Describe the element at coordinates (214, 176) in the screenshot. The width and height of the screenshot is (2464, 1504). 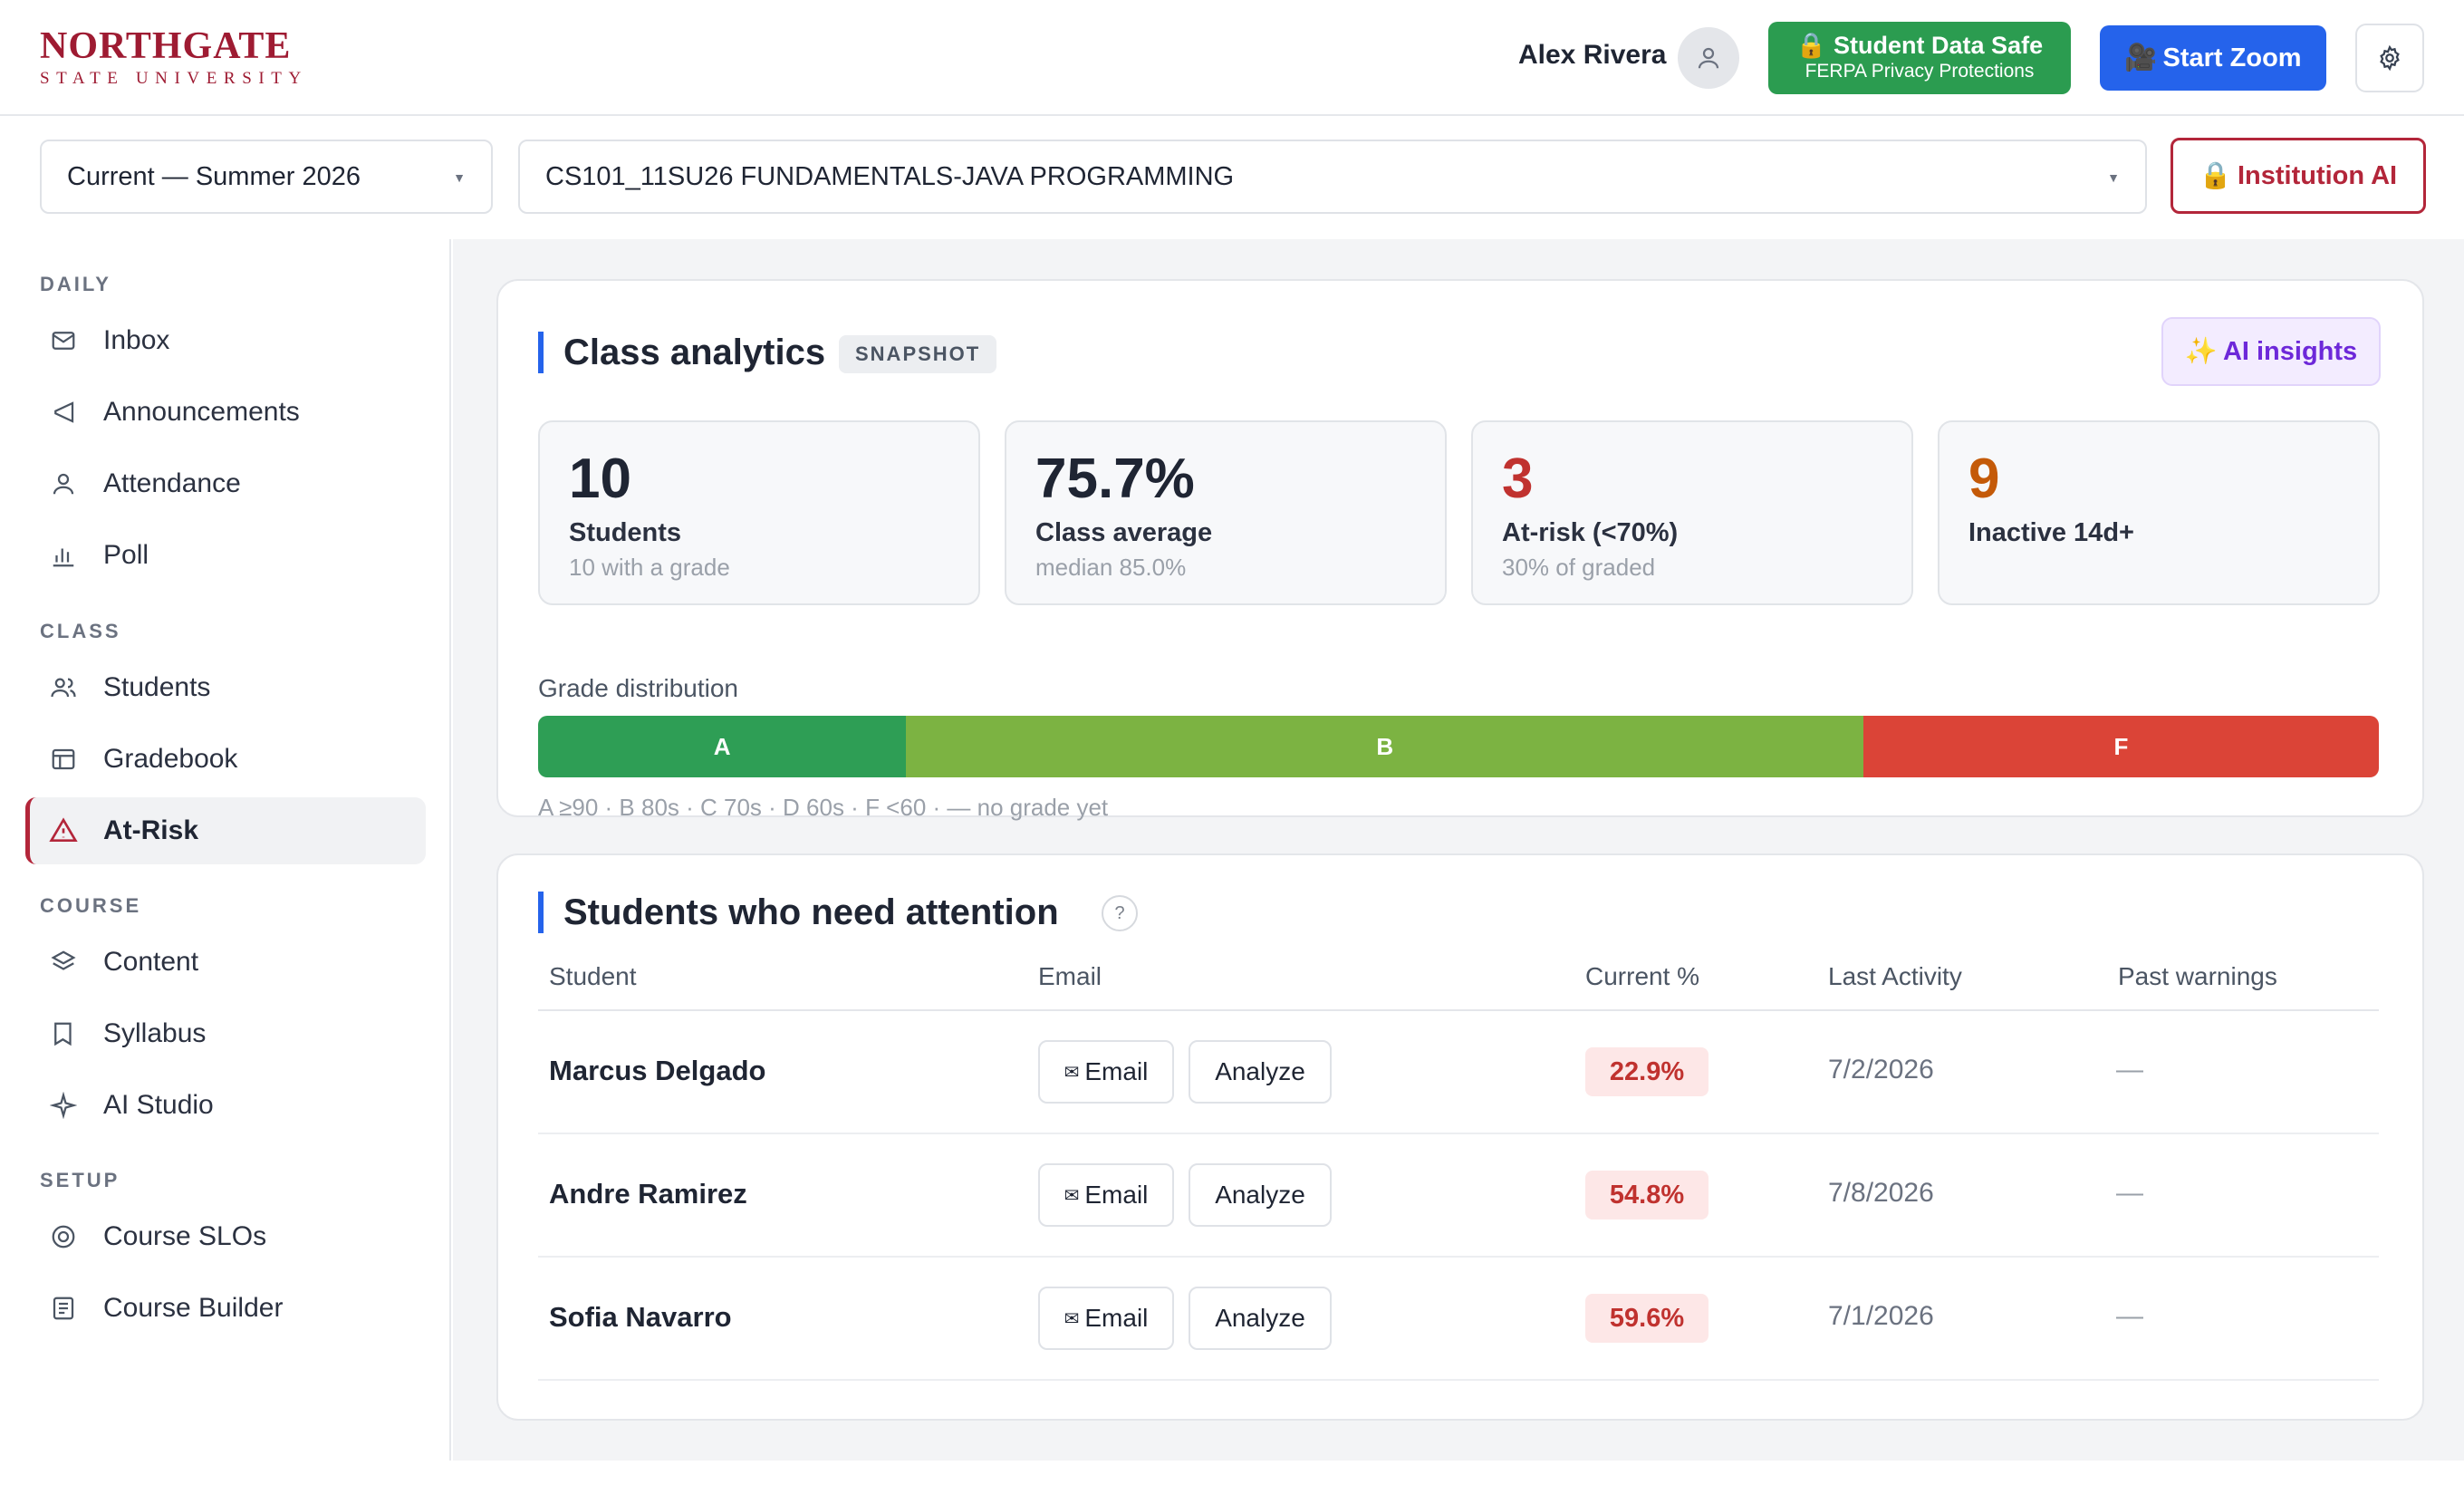
I see `term-select-value: Current — Summer 2026` at that location.